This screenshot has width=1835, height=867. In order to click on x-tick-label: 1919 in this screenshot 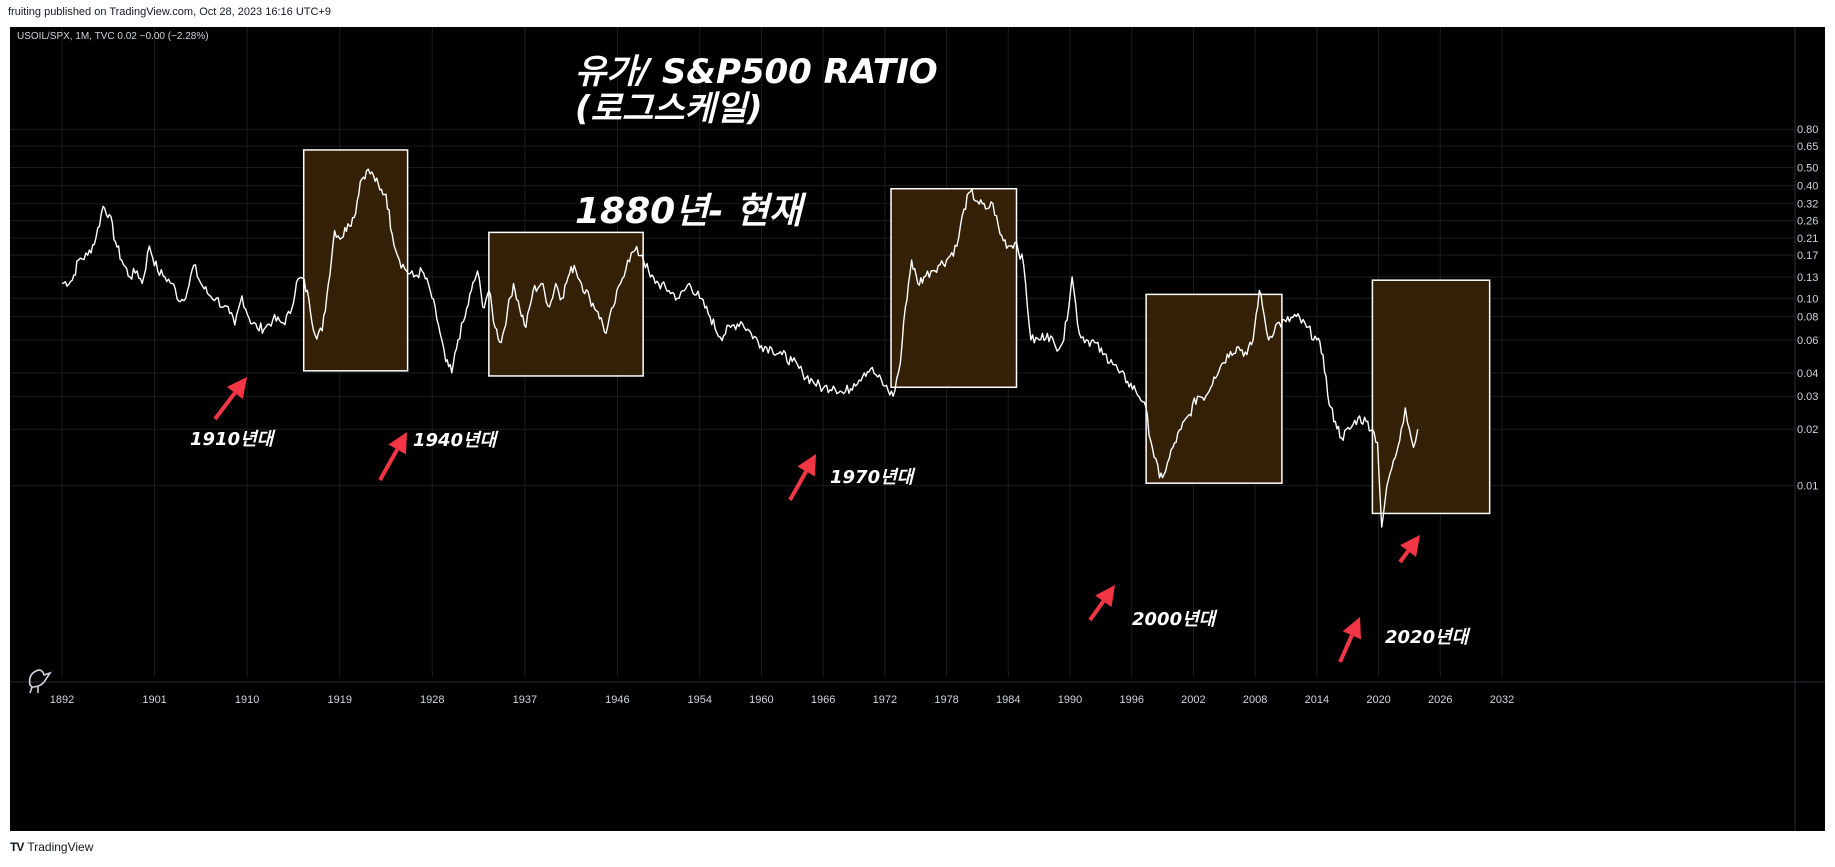, I will do `click(339, 700)`.